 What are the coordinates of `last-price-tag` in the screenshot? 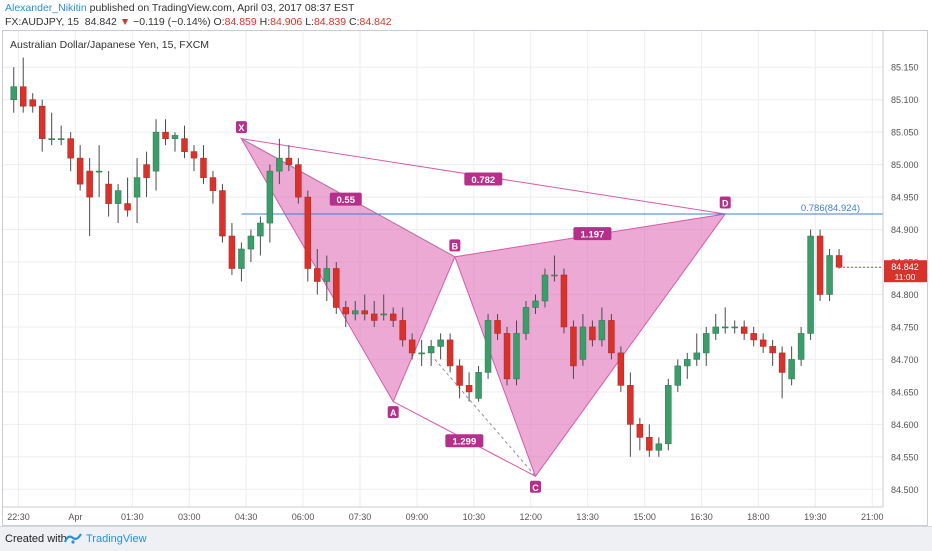 It's located at (905, 271).